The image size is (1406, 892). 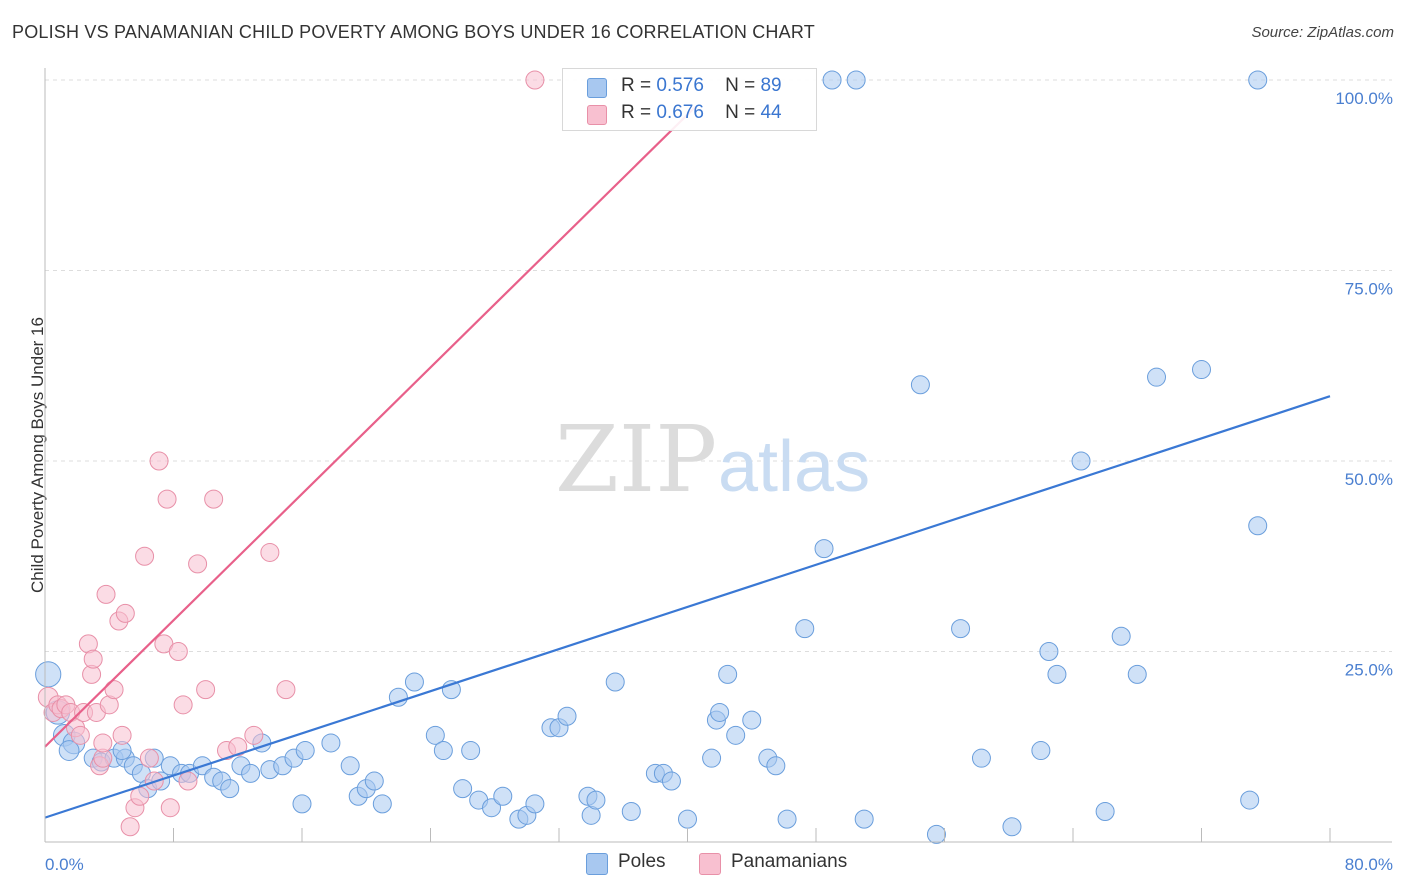 I want to click on legend-r-value: 0.576, so click(x=680, y=85).